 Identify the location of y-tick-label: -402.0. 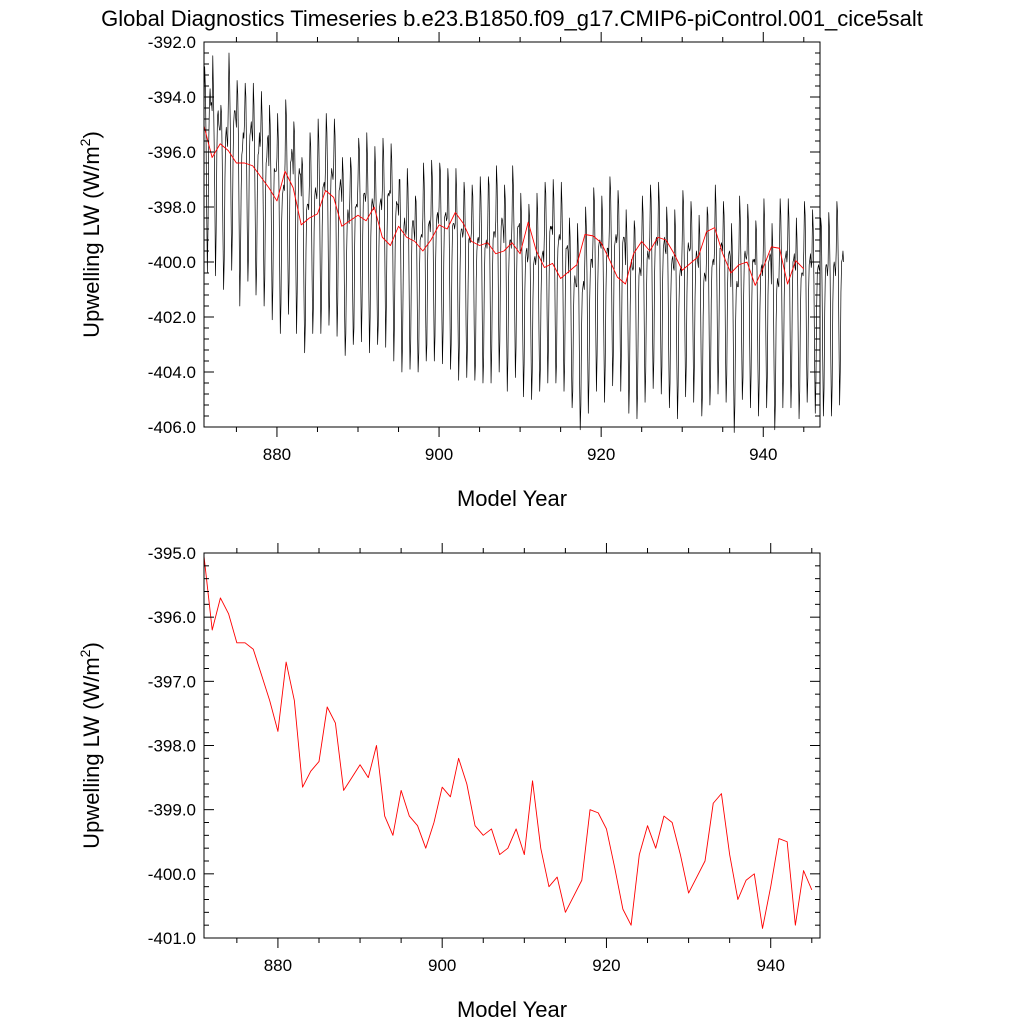
(172, 317).